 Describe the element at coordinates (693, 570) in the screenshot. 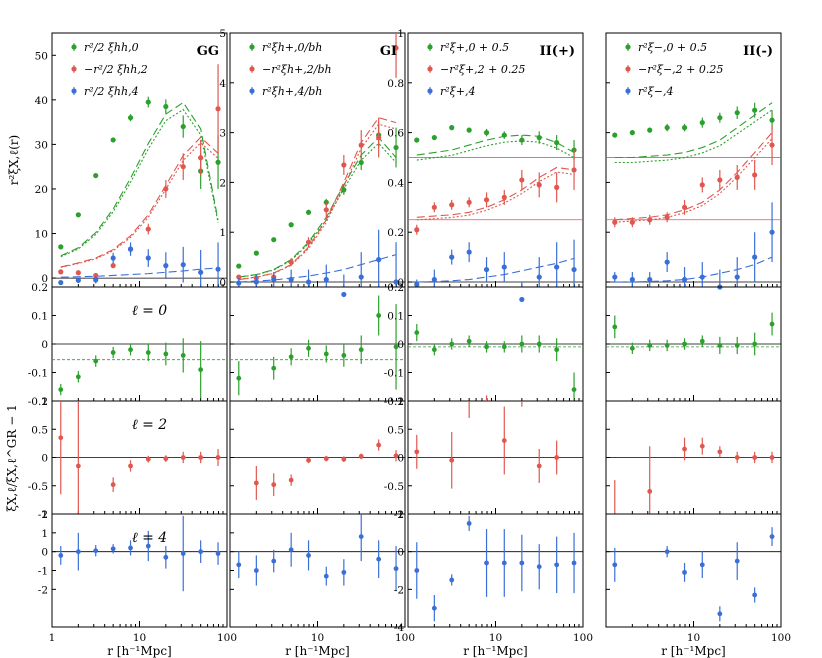

I see `ratio-frame` at that location.